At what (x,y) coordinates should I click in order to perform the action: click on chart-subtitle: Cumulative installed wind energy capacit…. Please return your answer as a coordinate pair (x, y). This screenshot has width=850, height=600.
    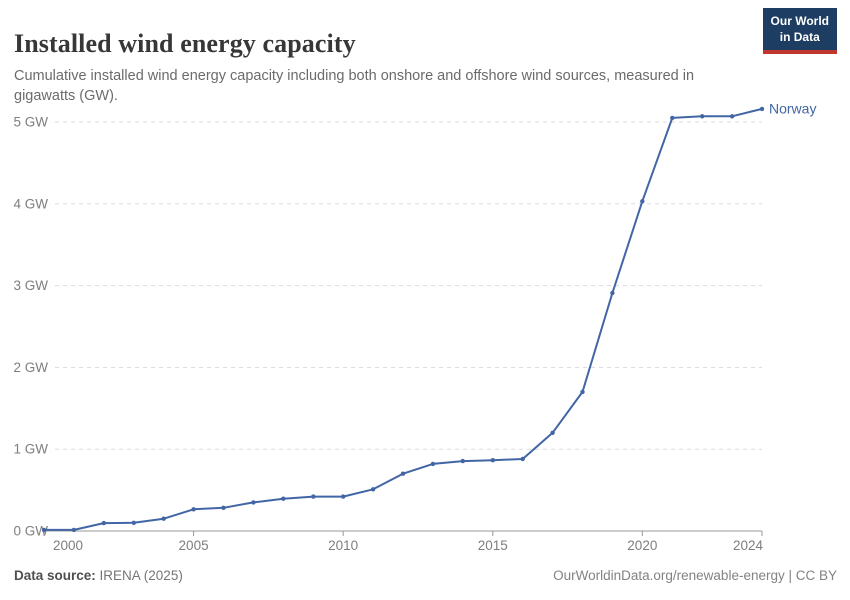
    Looking at the image, I should click on (354, 85).